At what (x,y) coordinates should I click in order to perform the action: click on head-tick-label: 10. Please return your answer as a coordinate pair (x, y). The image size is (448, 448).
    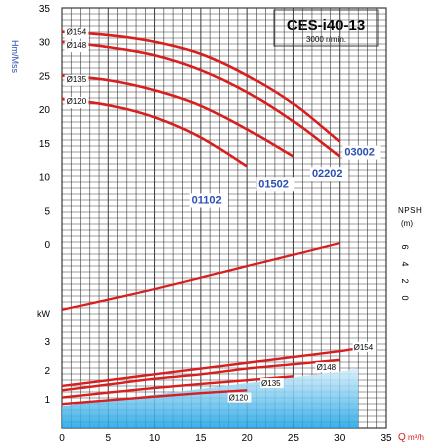
    Looking at the image, I should click on (45, 178).